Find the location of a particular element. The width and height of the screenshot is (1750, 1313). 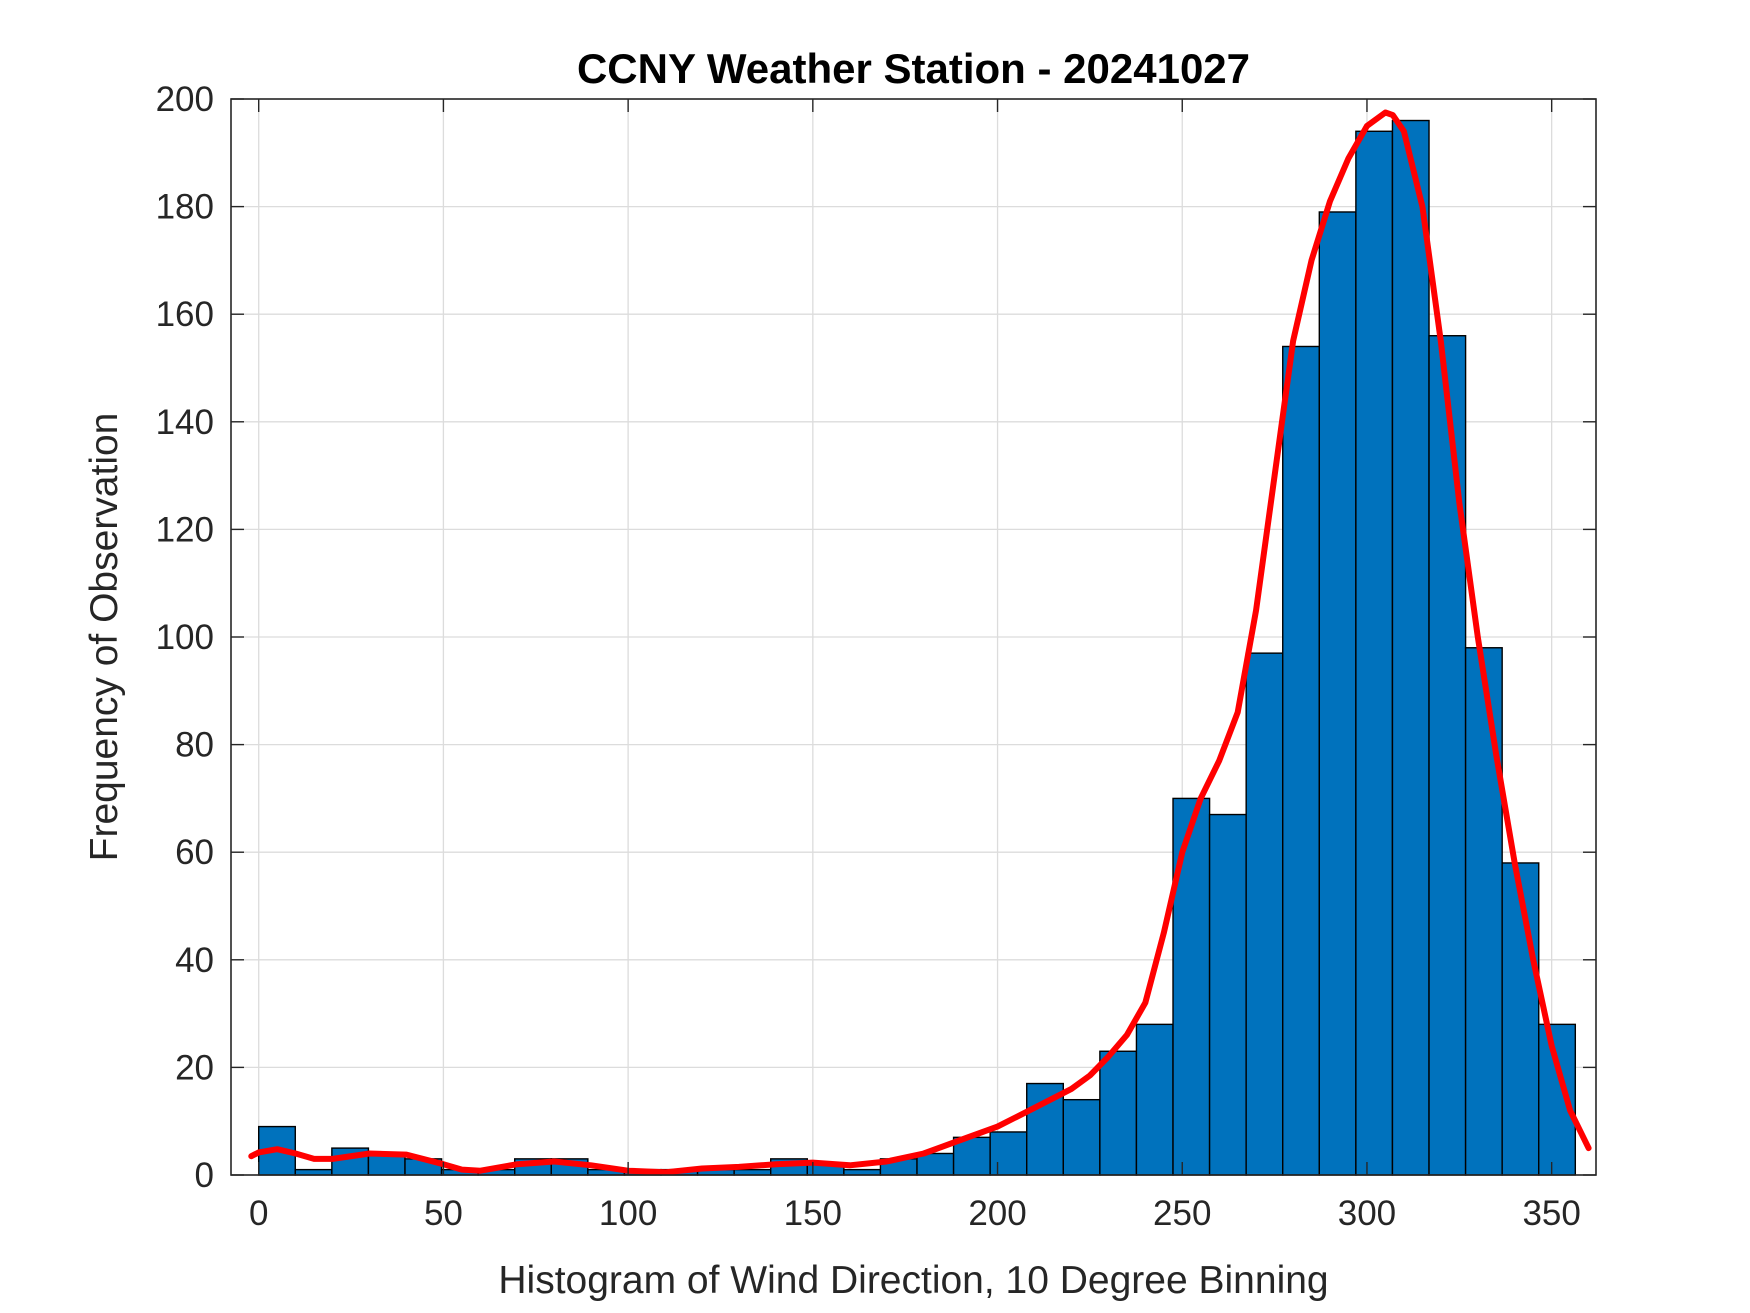

x-tick-label: 50 is located at coordinates (443, 1213).